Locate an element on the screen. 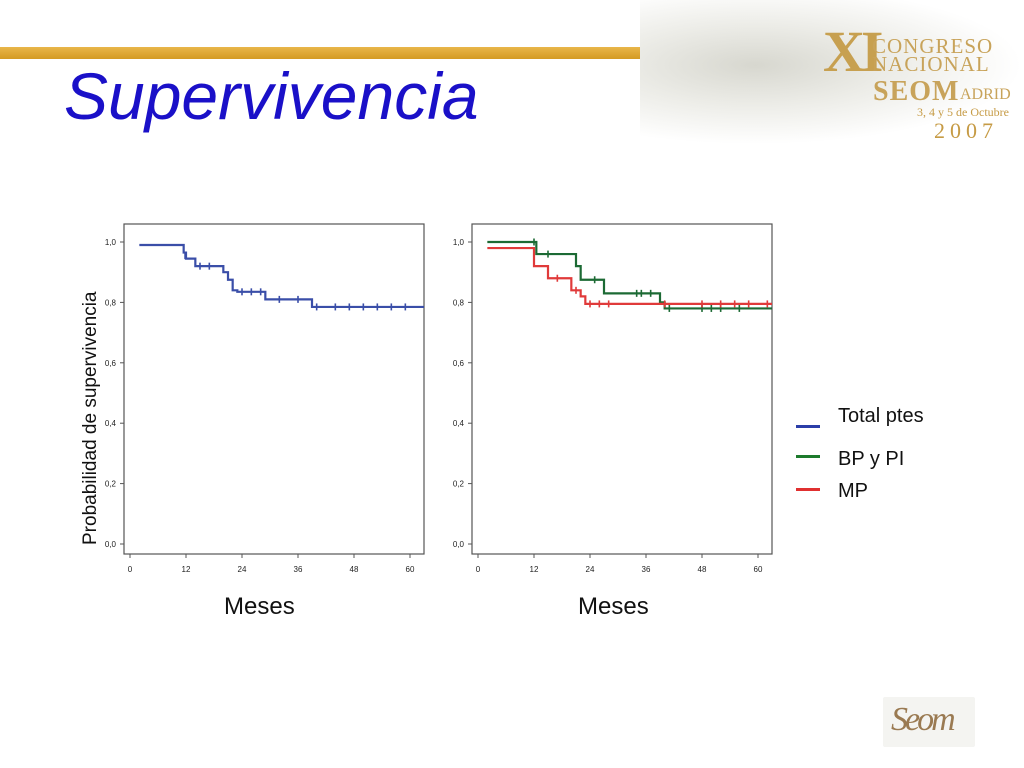  logo-background is located at coordinates (832, 72).